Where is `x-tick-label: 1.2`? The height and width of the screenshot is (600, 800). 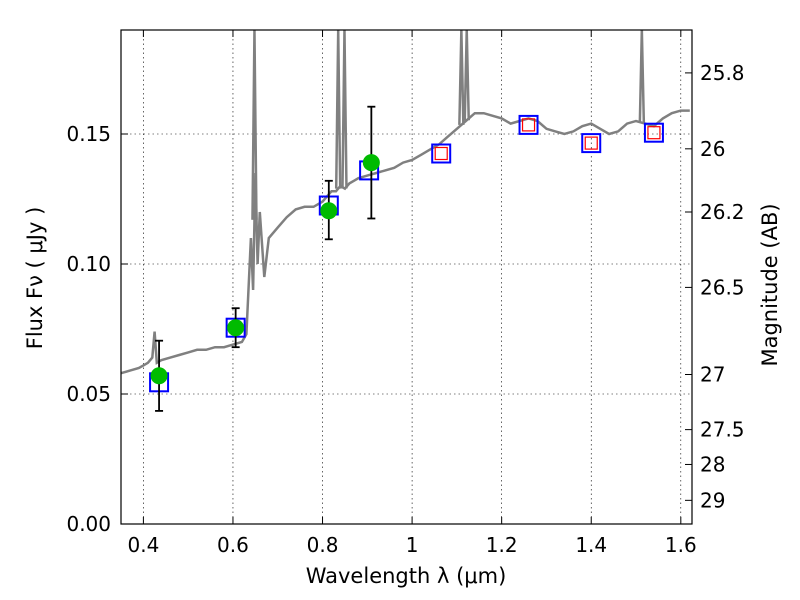
x-tick-label: 1.2 is located at coordinates (502, 545).